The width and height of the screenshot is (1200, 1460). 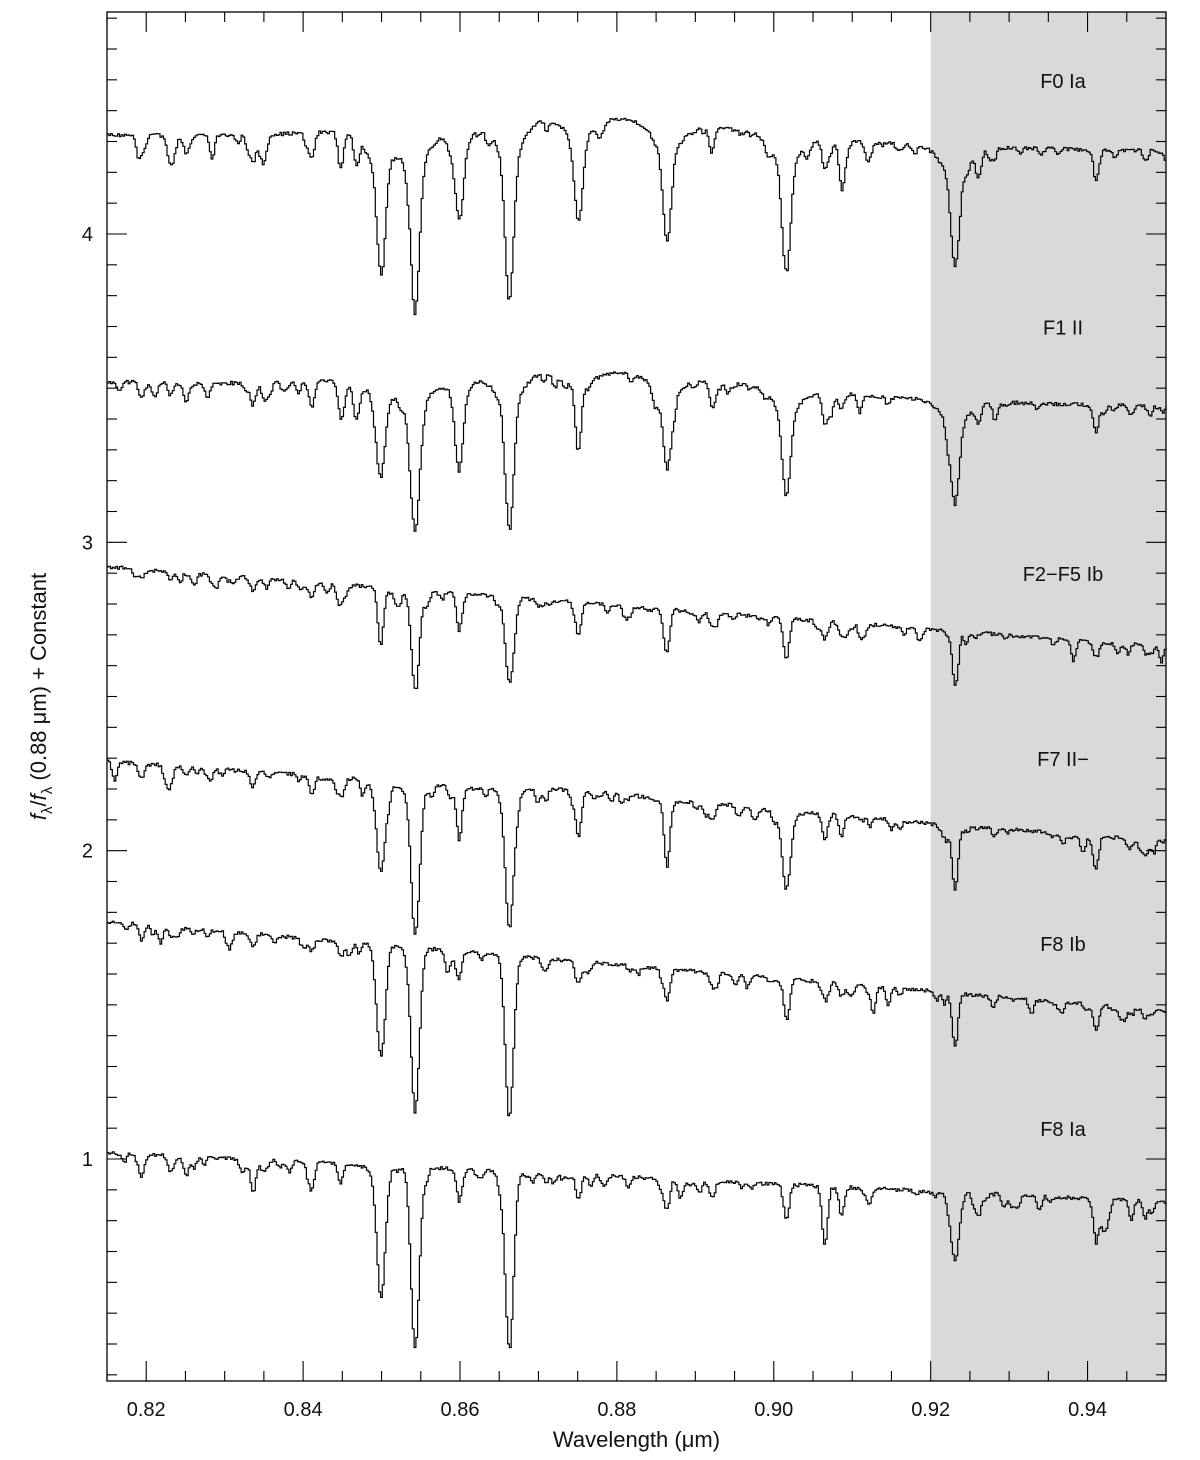 I want to click on y-axis-title-f1: f, so click(x=38, y=815).